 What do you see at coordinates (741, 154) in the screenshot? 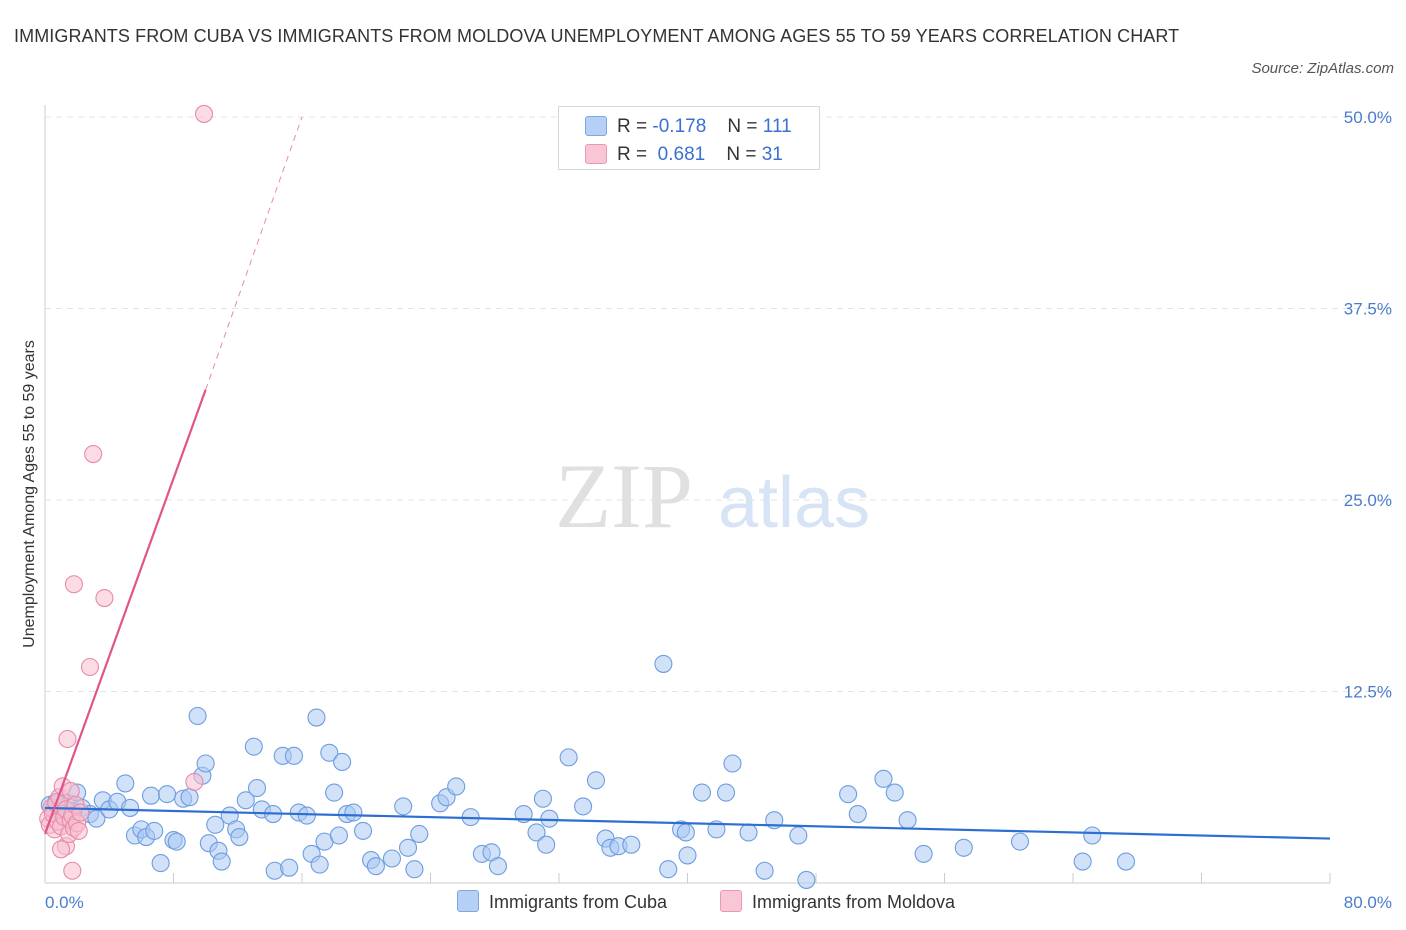
I see `legend-n-label: N =` at bounding box center [741, 154].